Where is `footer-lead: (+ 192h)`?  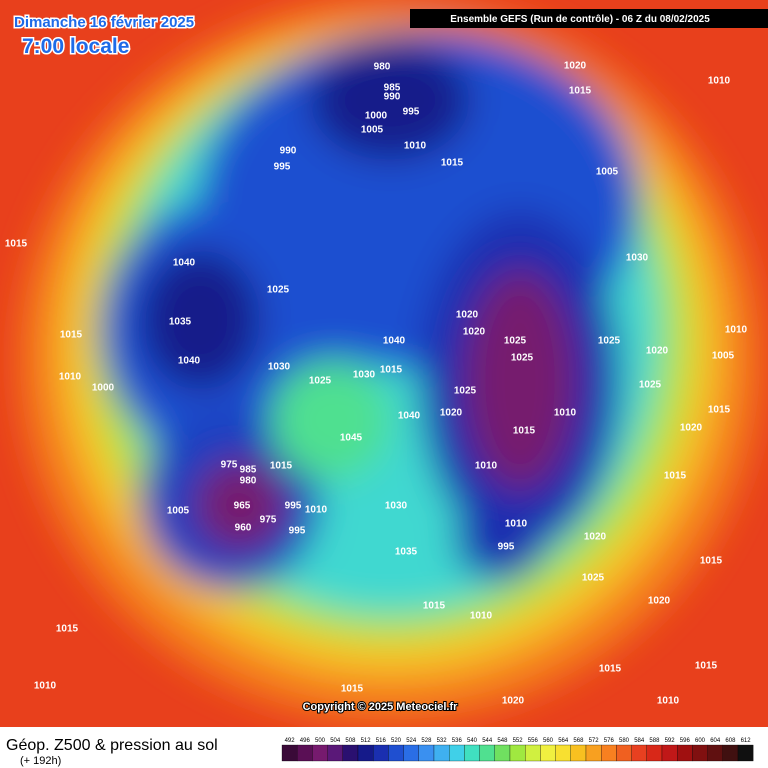 footer-lead: (+ 192h) is located at coordinates (40, 761).